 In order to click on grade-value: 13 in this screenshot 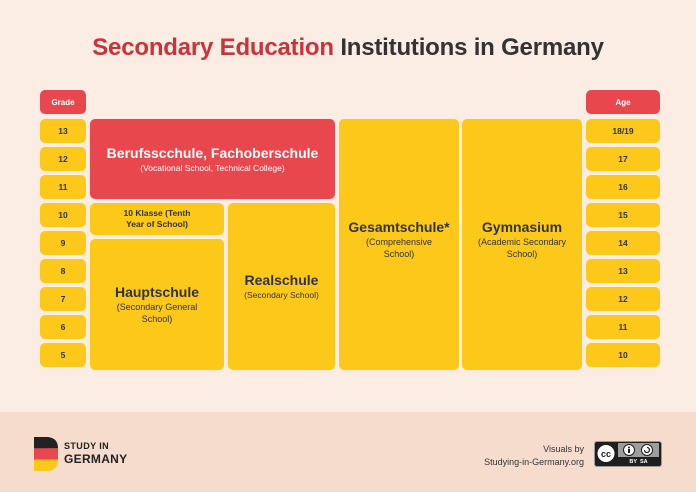, I will do `click(63, 131)`.